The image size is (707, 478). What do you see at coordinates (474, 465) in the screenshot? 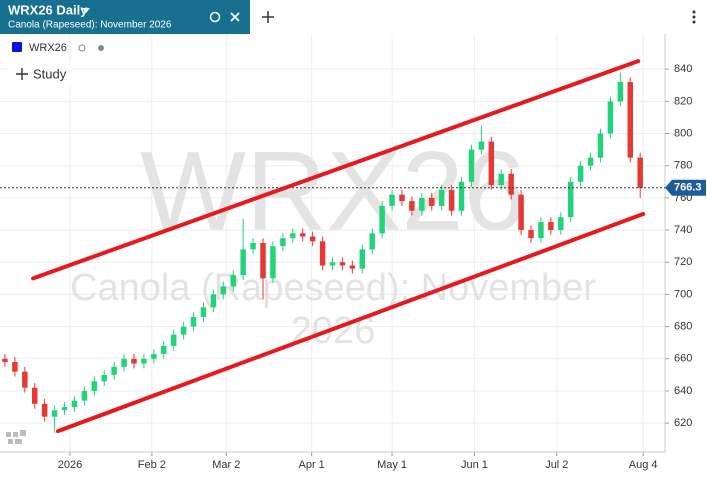
I see `x-tick-label: Jun 1` at bounding box center [474, 465].